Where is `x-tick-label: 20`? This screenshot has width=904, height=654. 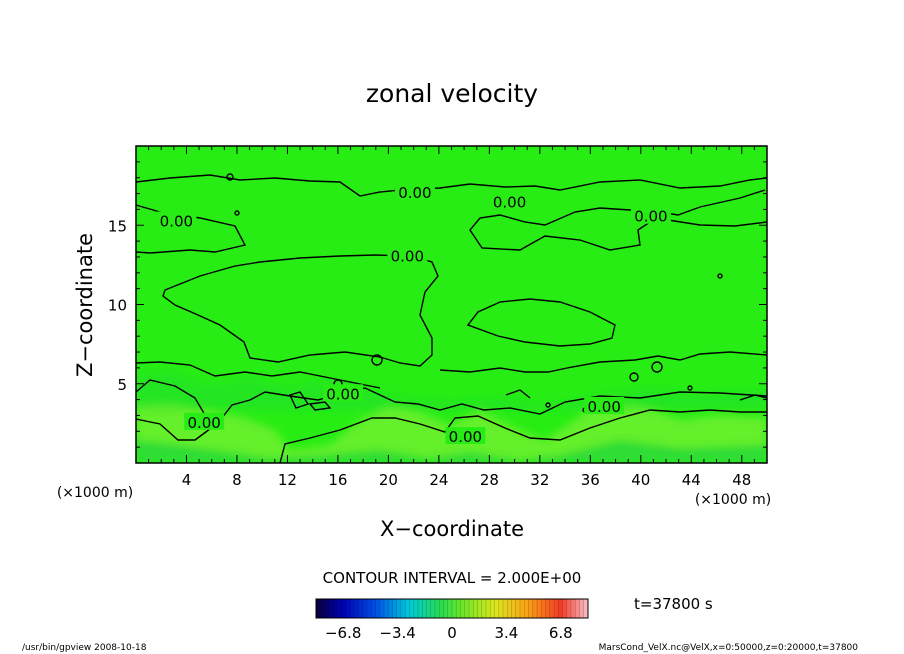
x-tick-label: 20 is located at coordinates (388, 480).